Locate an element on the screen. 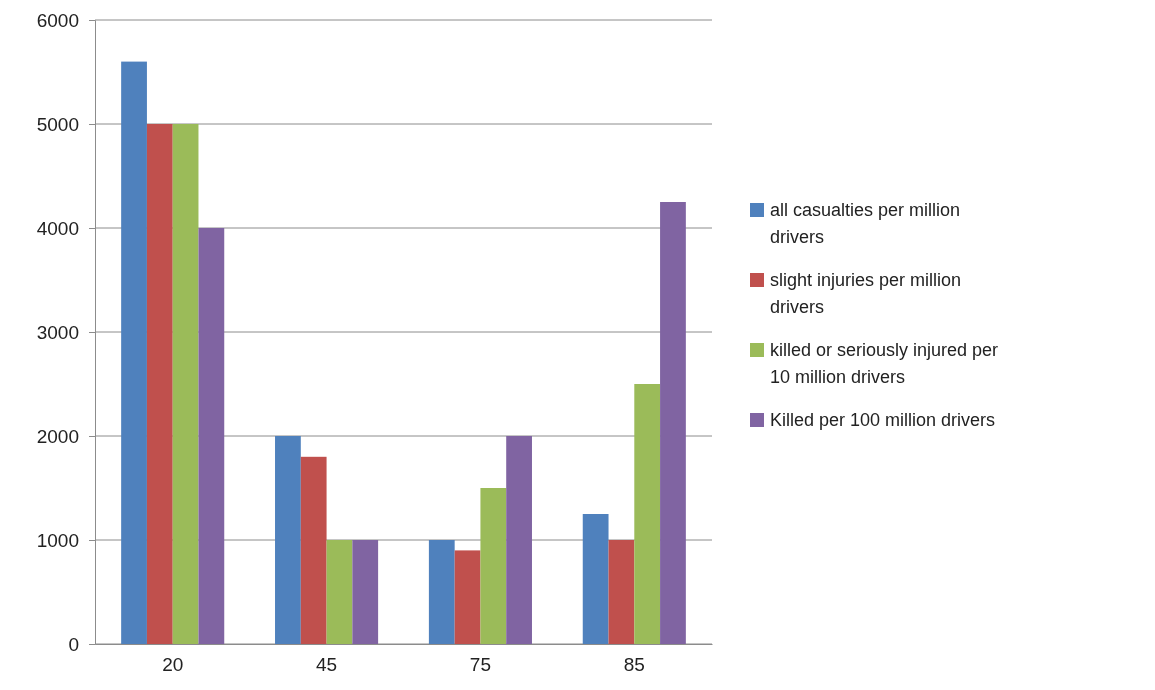  x-tick-label: 75 is located at coordinates (480, 665).